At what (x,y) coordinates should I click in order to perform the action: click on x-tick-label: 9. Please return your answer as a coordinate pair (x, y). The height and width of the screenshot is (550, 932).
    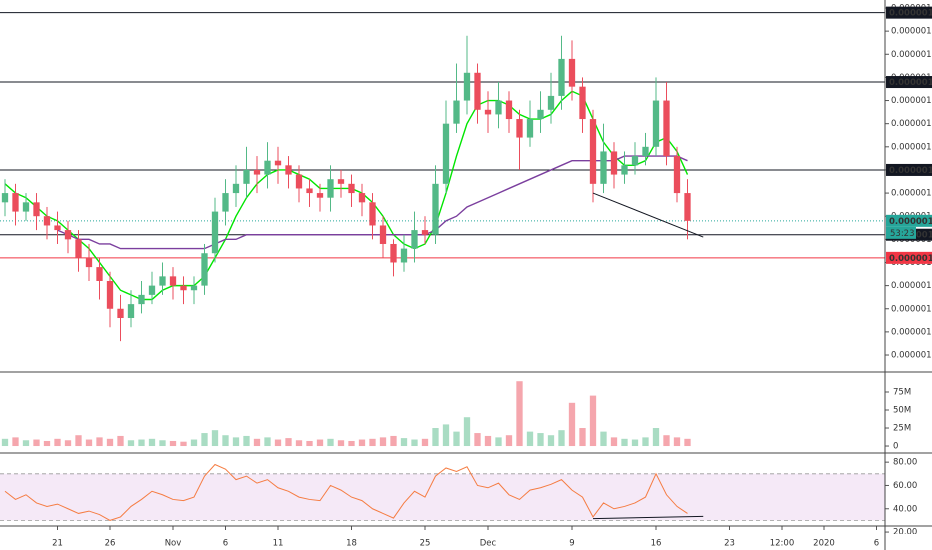
    Looking at the image, I should click on (571, 544).